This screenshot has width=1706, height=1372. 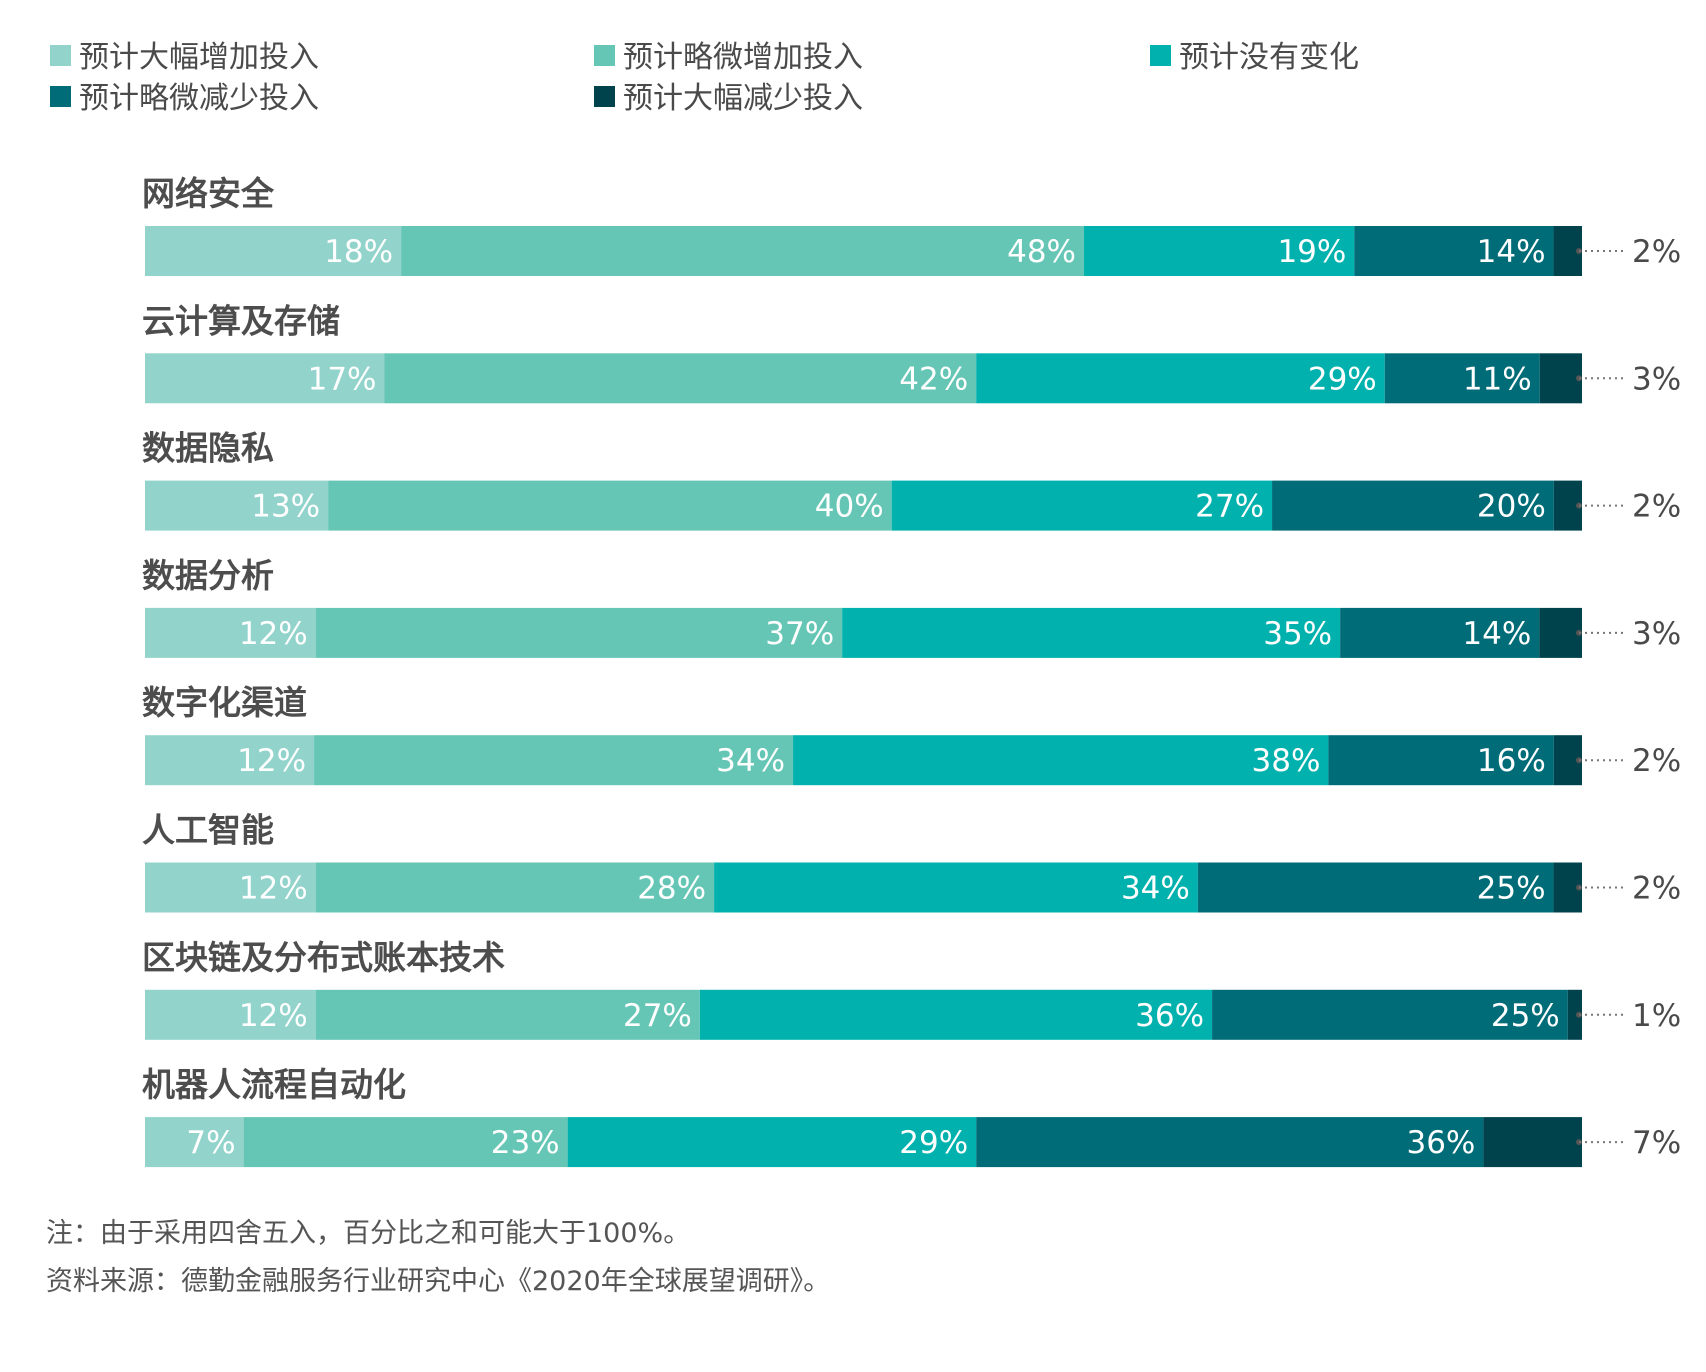 I want to click on data-label-2: 40%, so click(x=849, y=507).